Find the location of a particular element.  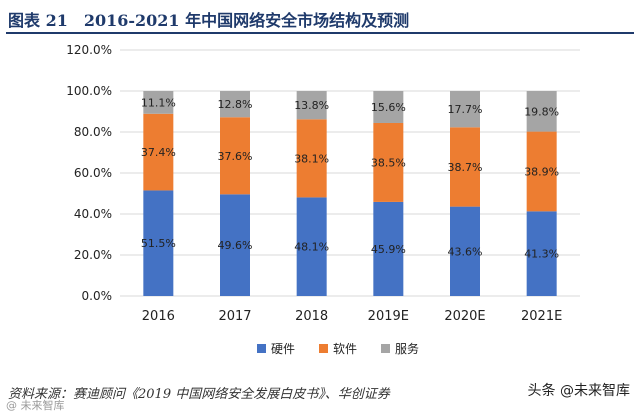

x-tick-label: 2017 is located at coordinates (234, 316).